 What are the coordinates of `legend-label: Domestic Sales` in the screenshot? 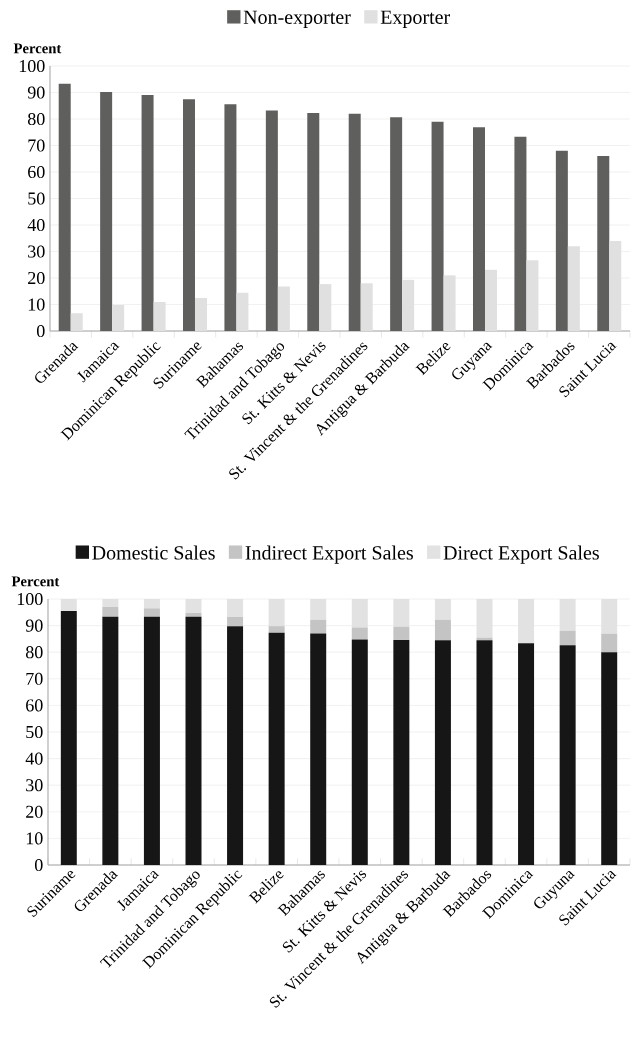 It's located at (153, 552).